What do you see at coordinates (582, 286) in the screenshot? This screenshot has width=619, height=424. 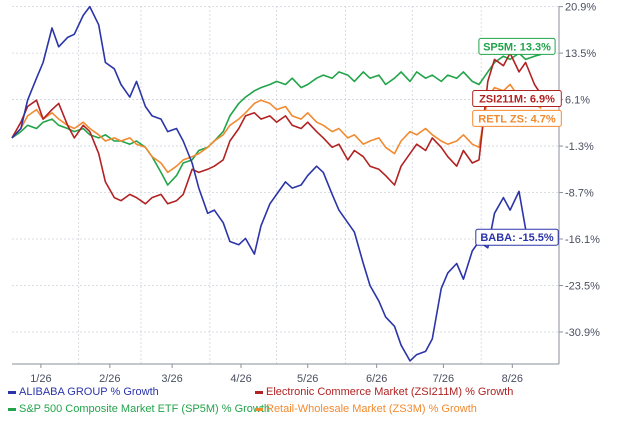 I see `y-tick-label: -23.5%` at bounding box center [582, 286].